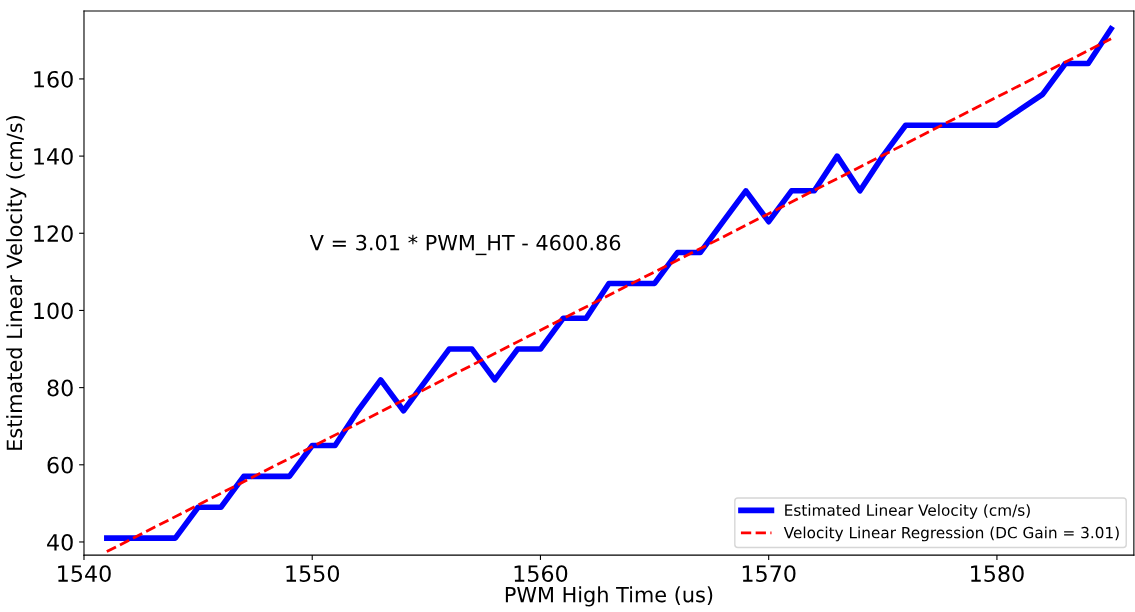 The width and height of the screenshot is (1135, 612). I want to click on y-tick-label: 120, so click(53, 234).